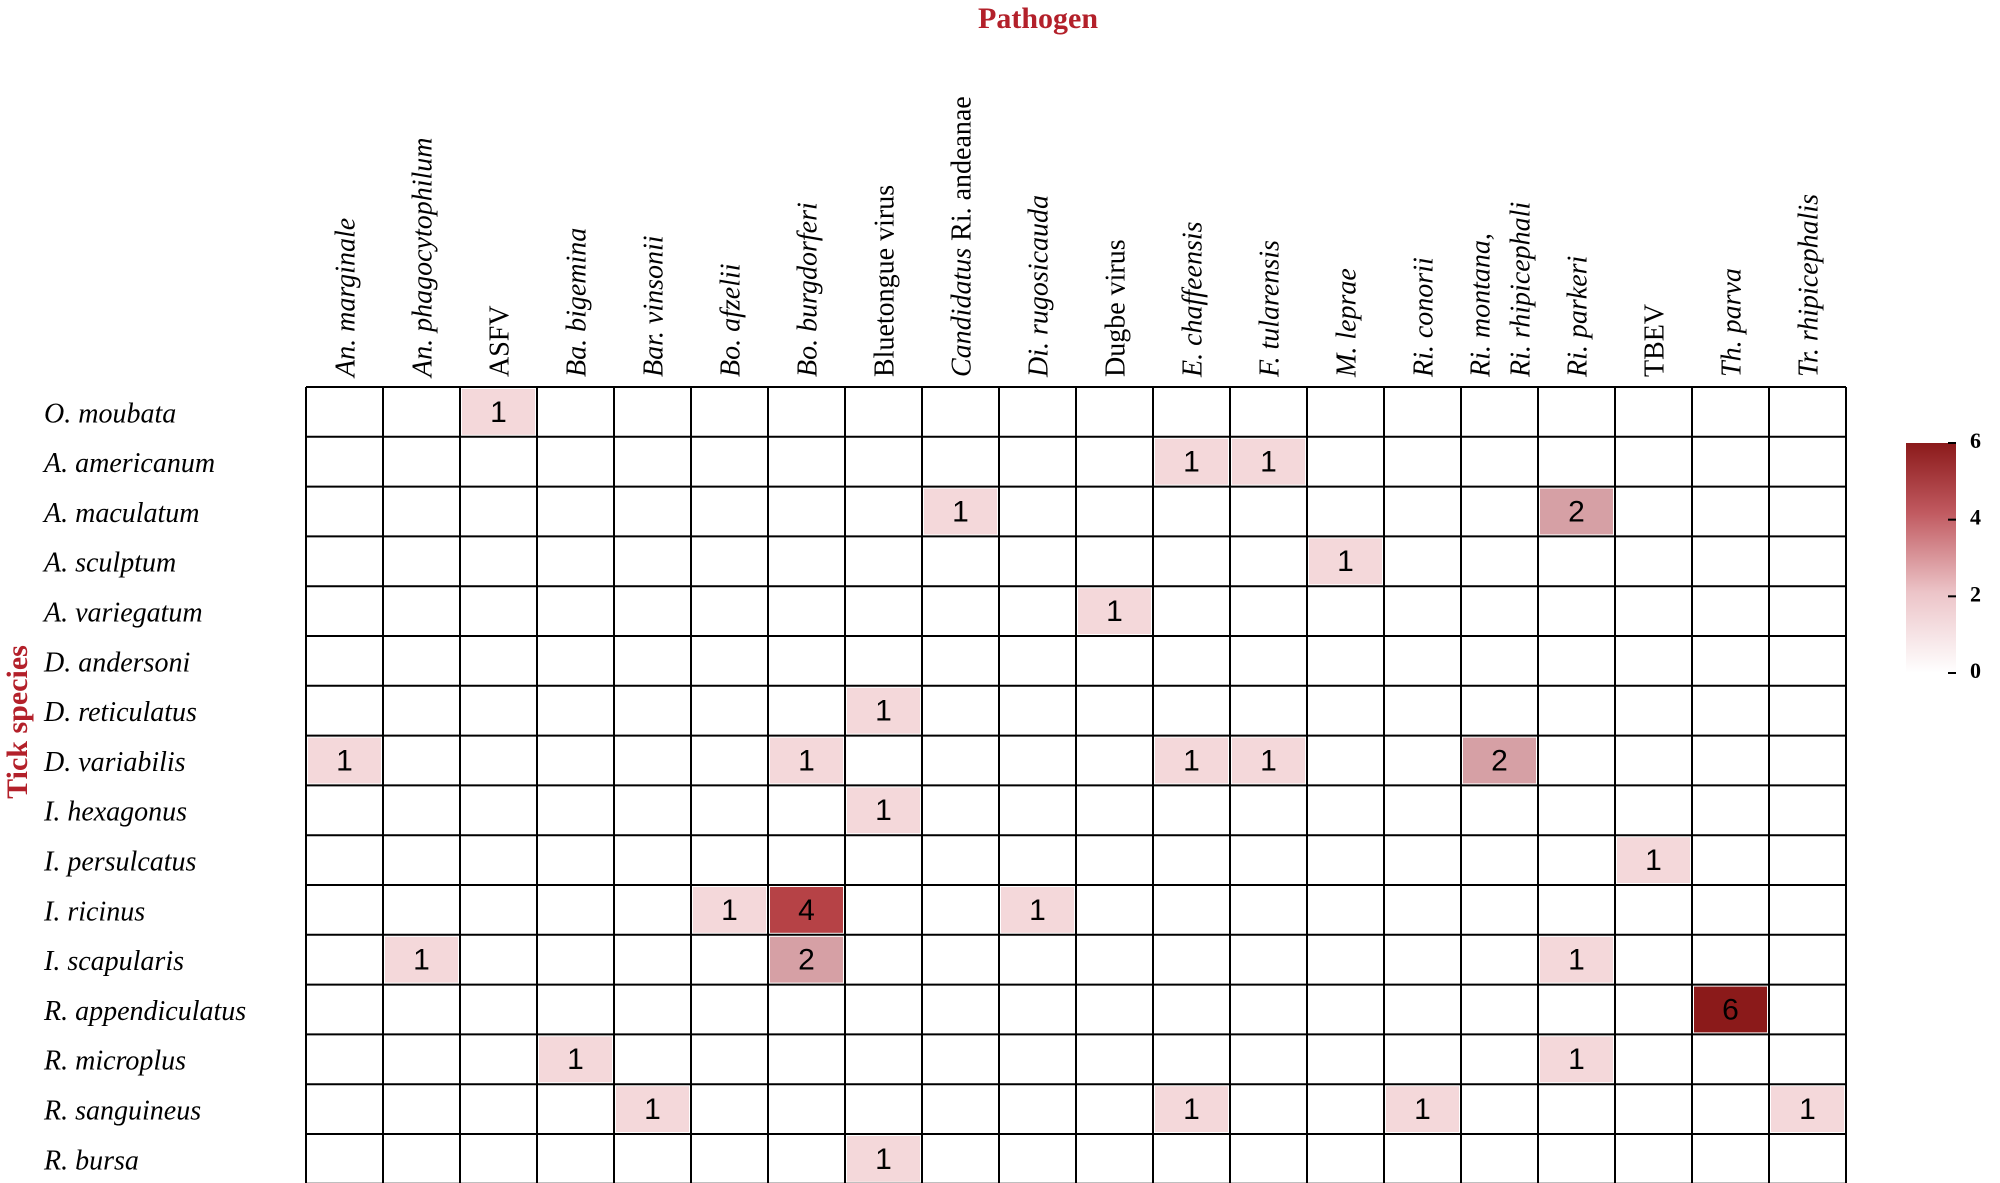 This screenshot has height=1183, width=2000. What do you see at coordinates (1732, 322) in the screenshot?
I see `column-label: Th. parva` at bounding box center [1732, 322].